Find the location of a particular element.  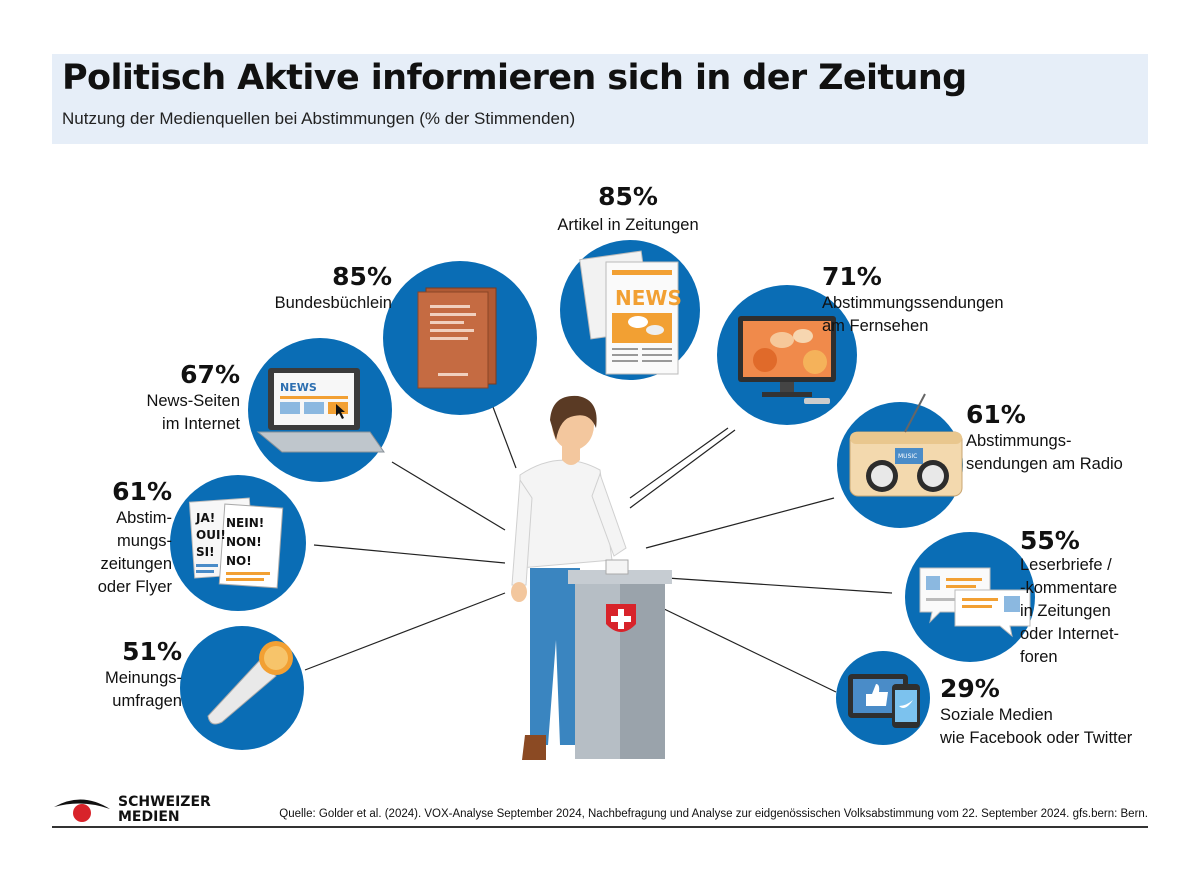

radio-display: MUSIC is located at coordinates (907, 456).